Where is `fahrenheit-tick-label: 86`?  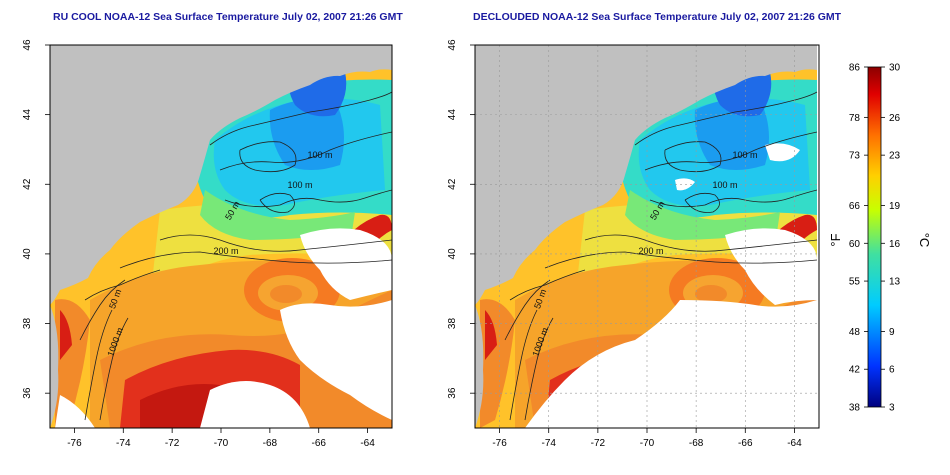
fahrenheit-tick-label: 86 is located at coordinates (855, 68).